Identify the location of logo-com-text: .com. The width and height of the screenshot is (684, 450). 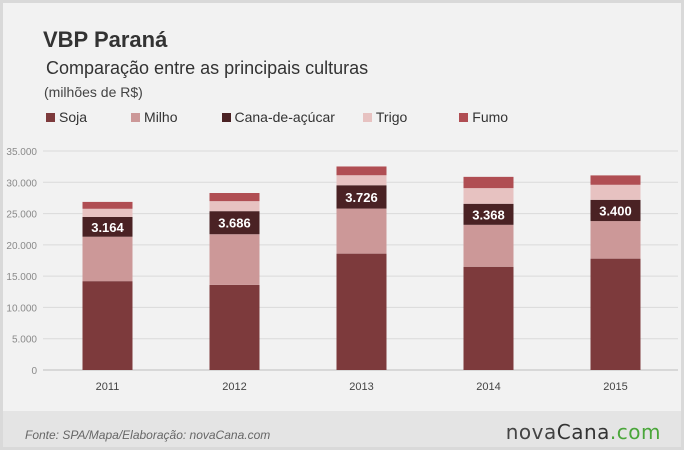
(635, 432).